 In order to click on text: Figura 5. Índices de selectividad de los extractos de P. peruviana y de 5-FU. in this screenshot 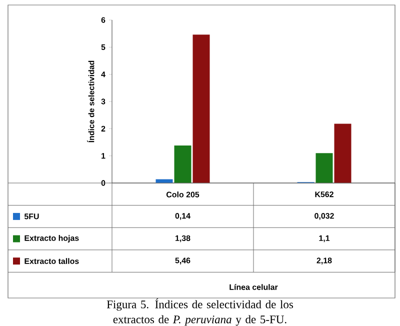, I will do `click(200, 312)`.